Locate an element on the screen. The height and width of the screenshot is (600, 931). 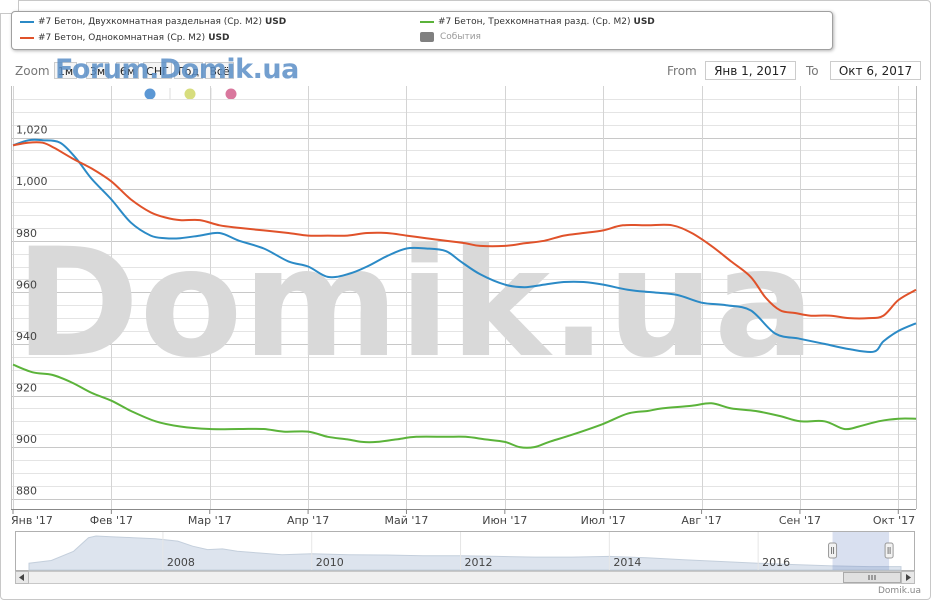
chevron-right-icon is located at coordinates (908, 577).